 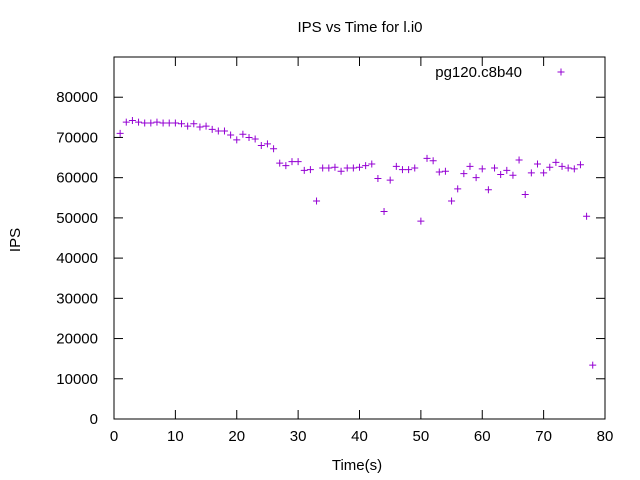 I want to click on y-axis-label: IPS, so click(x=15, y=240).